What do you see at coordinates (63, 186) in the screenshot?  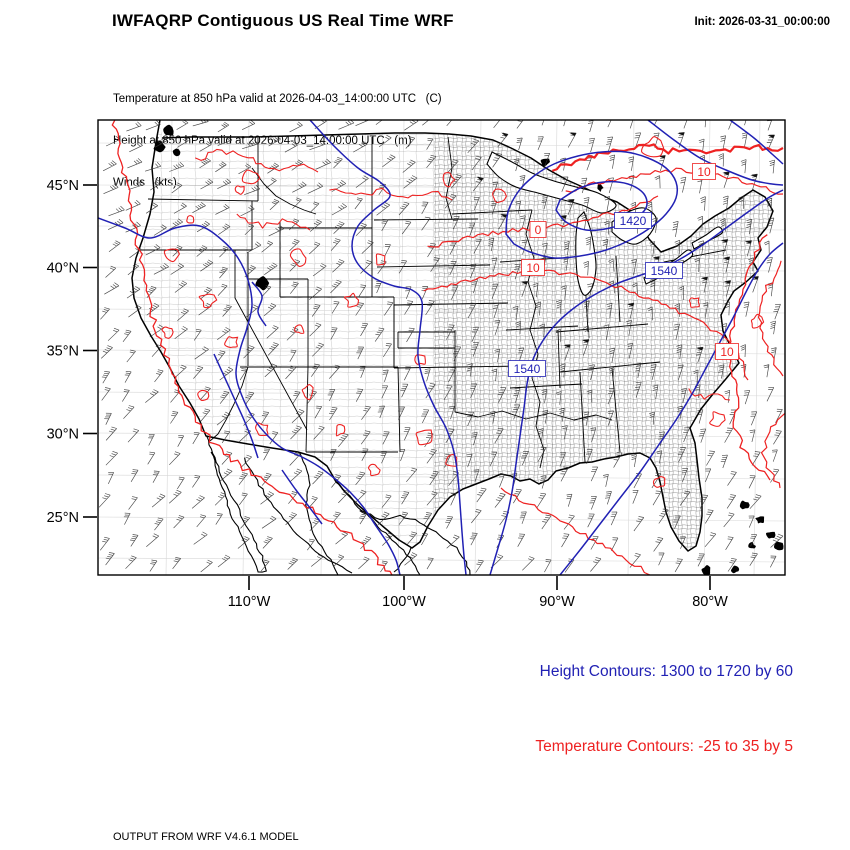 I see `lat-tick-label: 45°N` at bounding box center [63, 186].